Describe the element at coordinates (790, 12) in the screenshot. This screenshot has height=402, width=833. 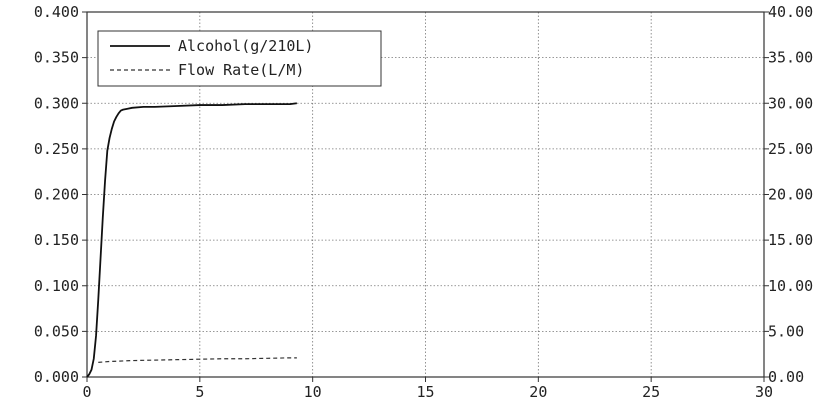
I see `y2-tick-label: 40.00` at that location.